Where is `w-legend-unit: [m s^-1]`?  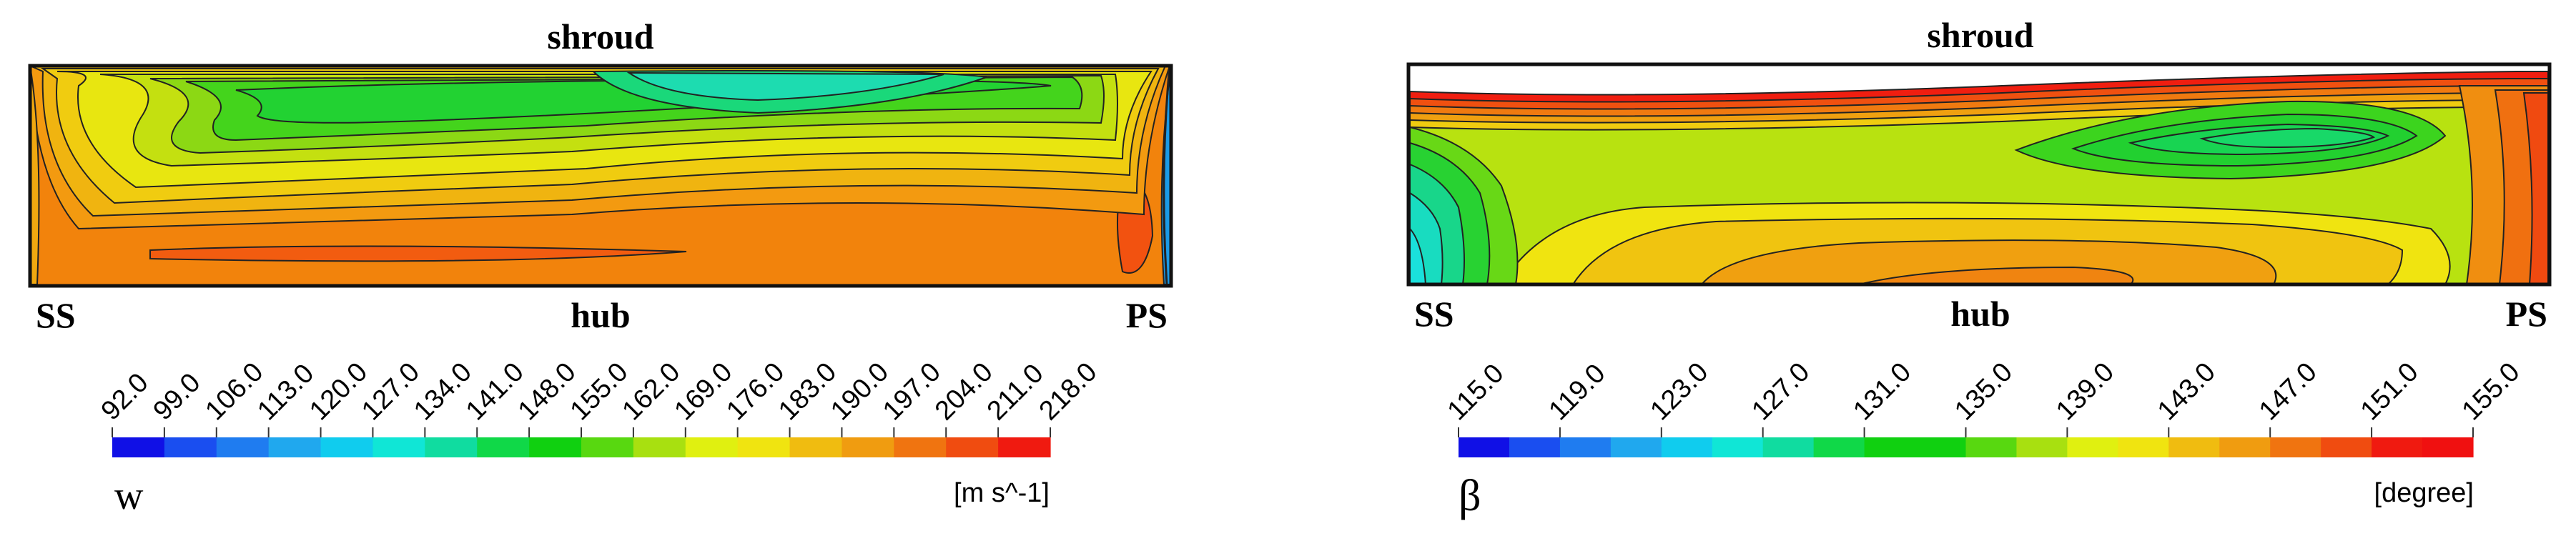 w-legend-unit: [m s^-1] is located at coordinates (1002, 493).